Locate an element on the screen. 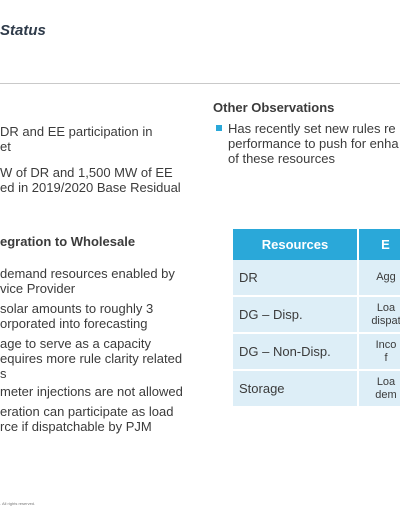 This screenshot has height=516, width=400. table-row: DG – Non-Disp. Inco f is located at coordinates (316, 352).